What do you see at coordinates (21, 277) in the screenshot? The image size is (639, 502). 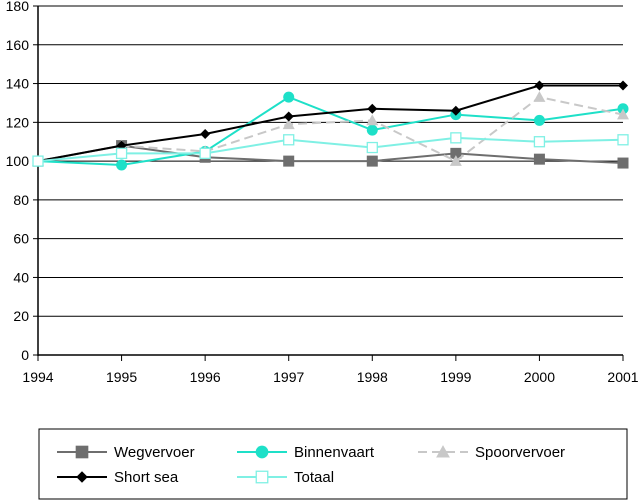 I see `y-tick-label: 40` at bounding box center [21, 277].